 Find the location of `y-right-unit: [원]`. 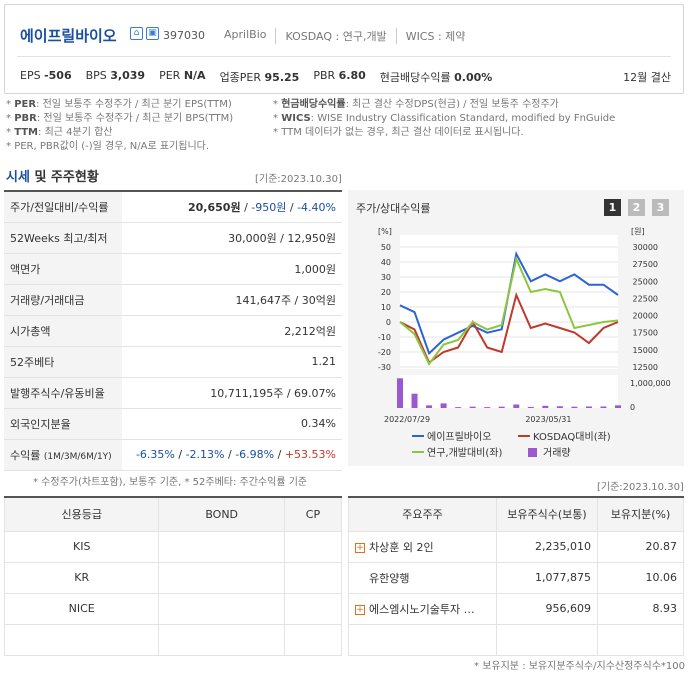

y-right-unit: [원] is located at coordinates (638, 231).